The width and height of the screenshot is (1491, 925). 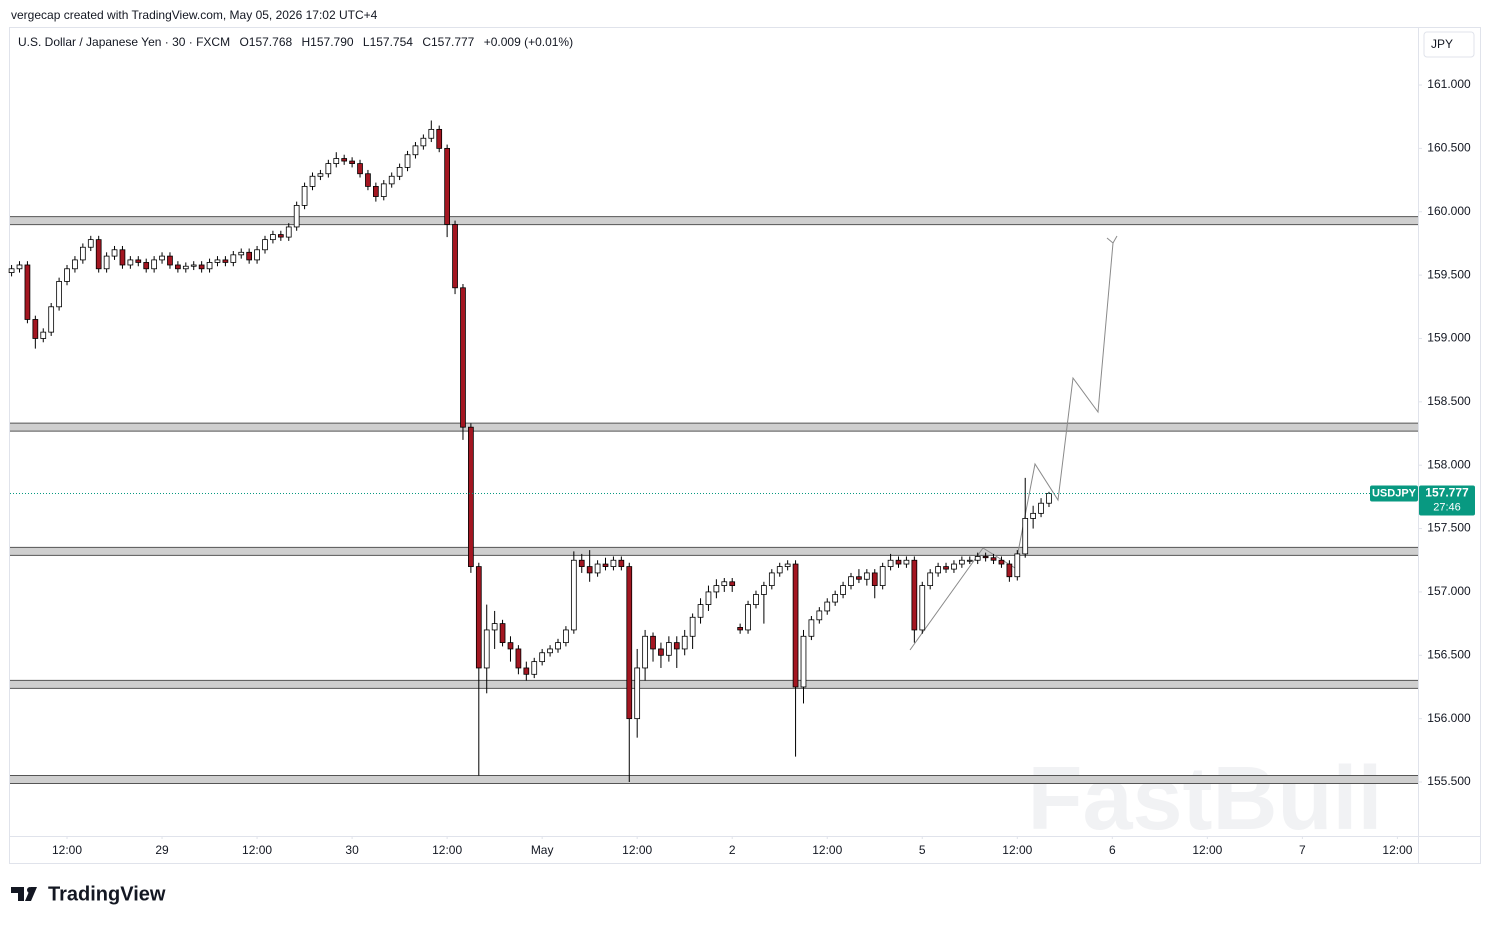 What do you see at coordinates (162, 850) in the screenshot?
I see `x-tick-label: 29` at bounding box center [162, 850].